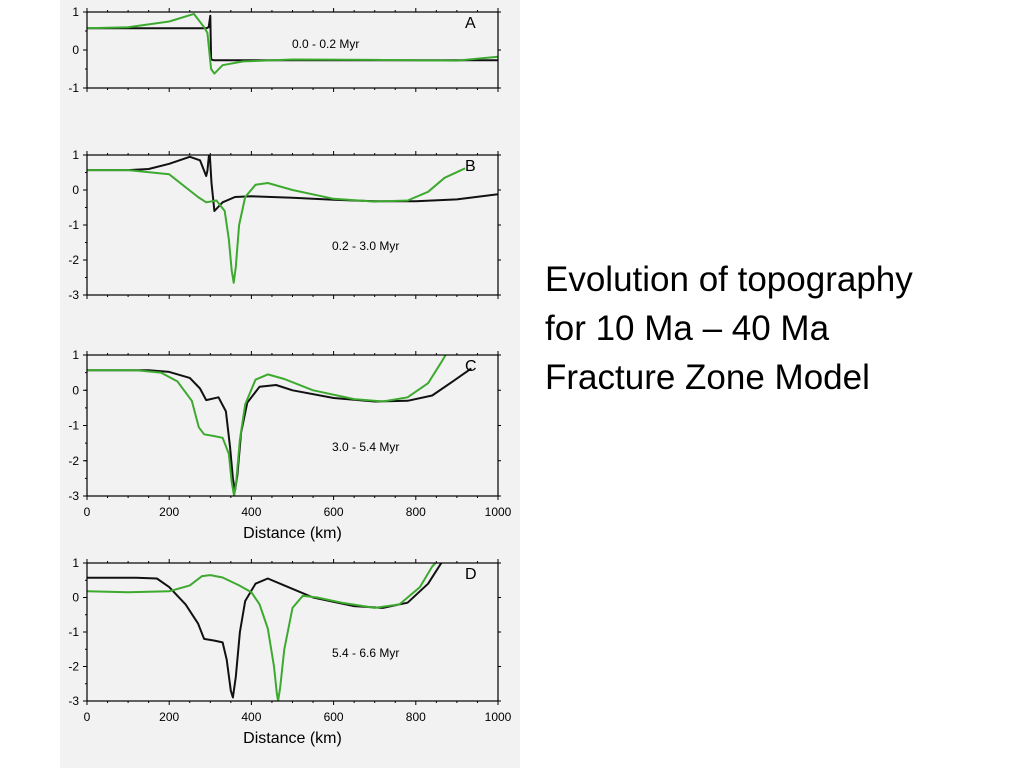 This screenshot has height=768, width=1024. Describe the element at coordinates (729, 279) in the screenshot. I see `title-line-1: Evolution of topography` at that location.